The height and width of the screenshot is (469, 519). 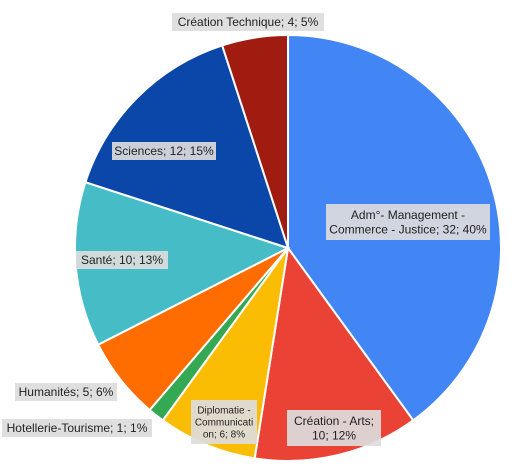 I want to click on slice-label-sciences: Sciences; 12; 15%Sciences; 12; 15%, so click(x=164, y=151).